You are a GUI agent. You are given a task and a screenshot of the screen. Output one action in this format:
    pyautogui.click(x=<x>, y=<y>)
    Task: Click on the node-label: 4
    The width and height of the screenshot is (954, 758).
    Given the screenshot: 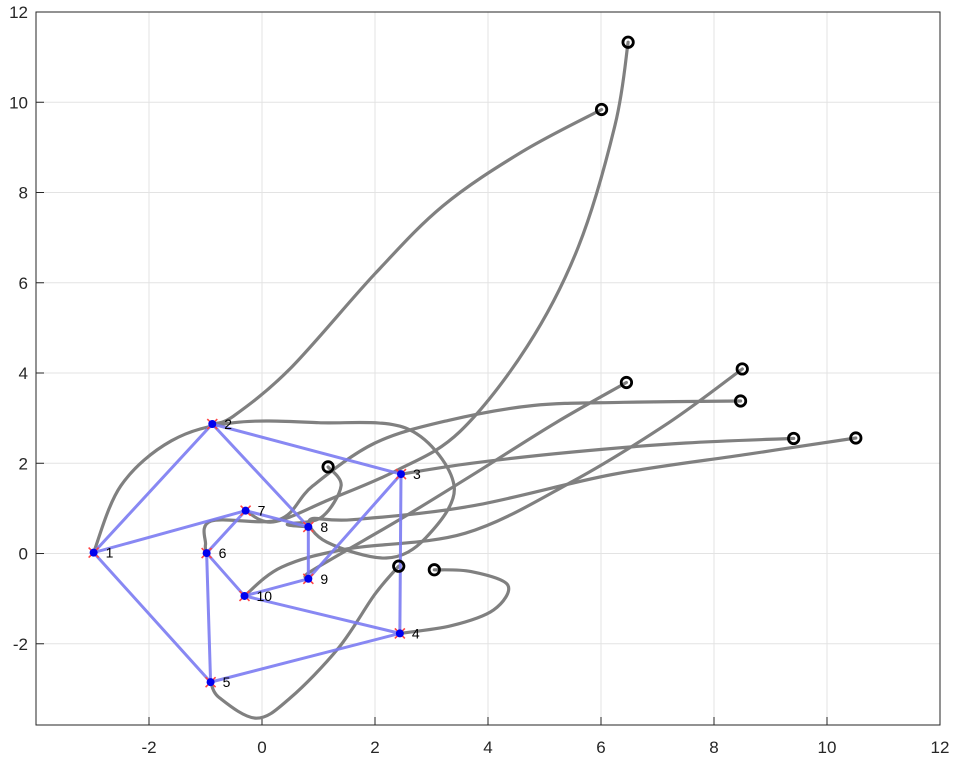 What is the action you would take?
    pyautogui.click(x=416, y=633)
    